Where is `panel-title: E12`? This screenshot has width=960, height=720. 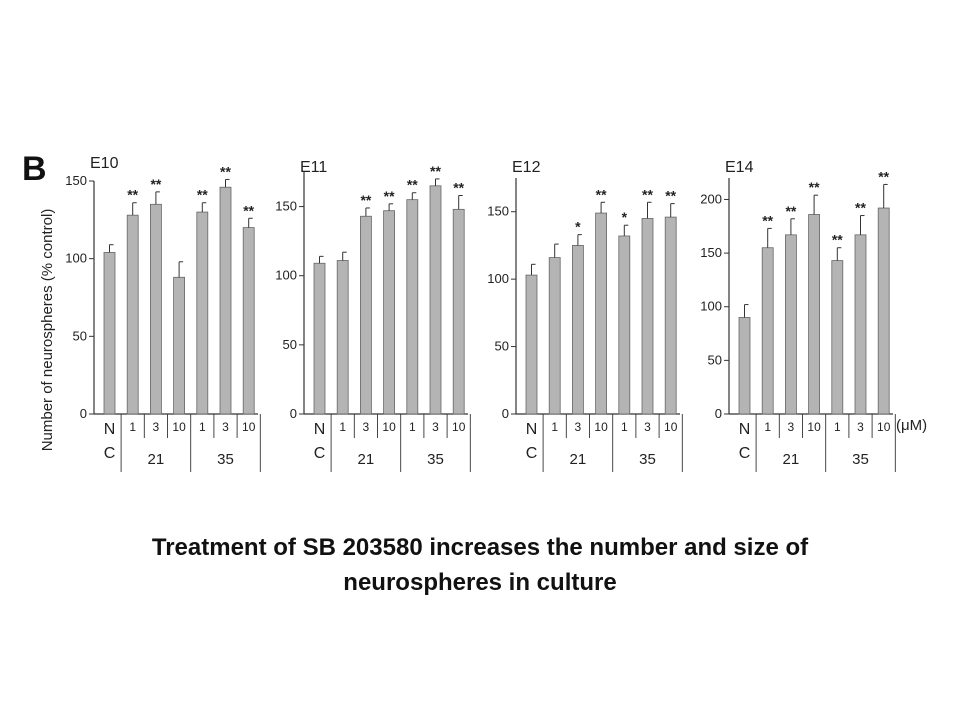
panel-title: E12 is located at coordinates (526, 167).